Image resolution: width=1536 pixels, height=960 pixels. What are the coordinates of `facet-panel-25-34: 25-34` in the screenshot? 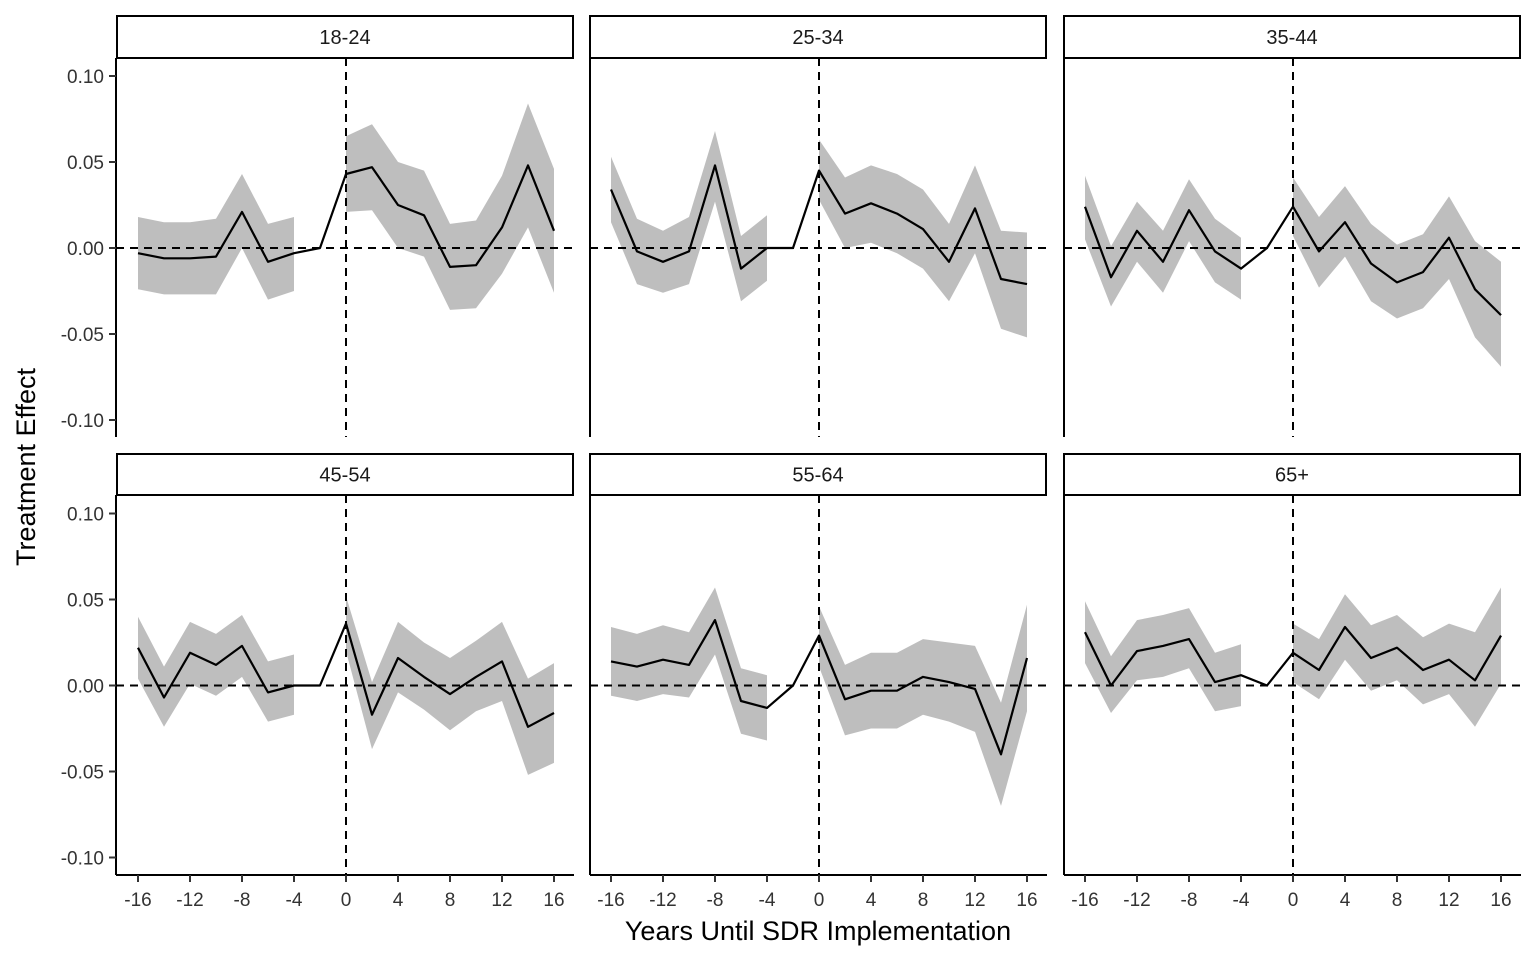 It's located at (819, 226).